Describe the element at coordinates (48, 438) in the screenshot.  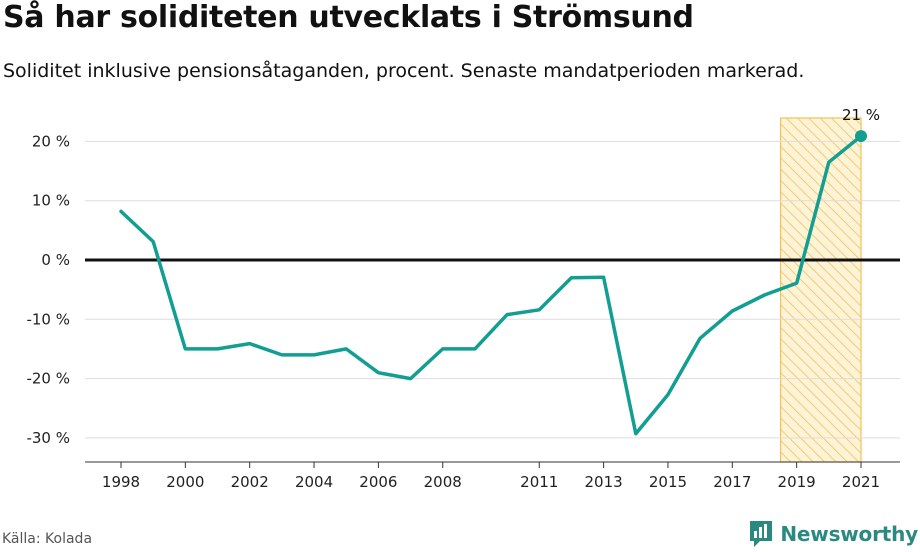
I see `y-tick-label: -30 %` at that location.